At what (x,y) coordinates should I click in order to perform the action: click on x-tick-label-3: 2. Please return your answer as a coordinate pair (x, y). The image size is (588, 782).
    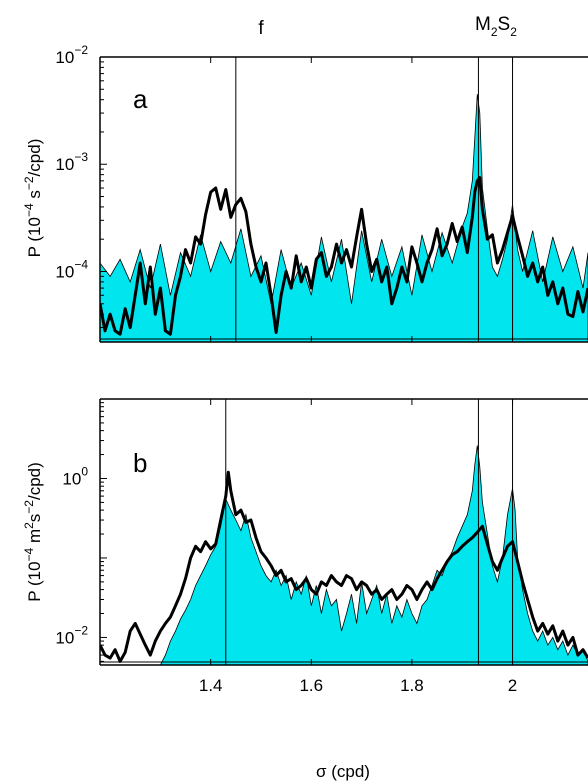
    Looking at the image, I should click on (512, 685).